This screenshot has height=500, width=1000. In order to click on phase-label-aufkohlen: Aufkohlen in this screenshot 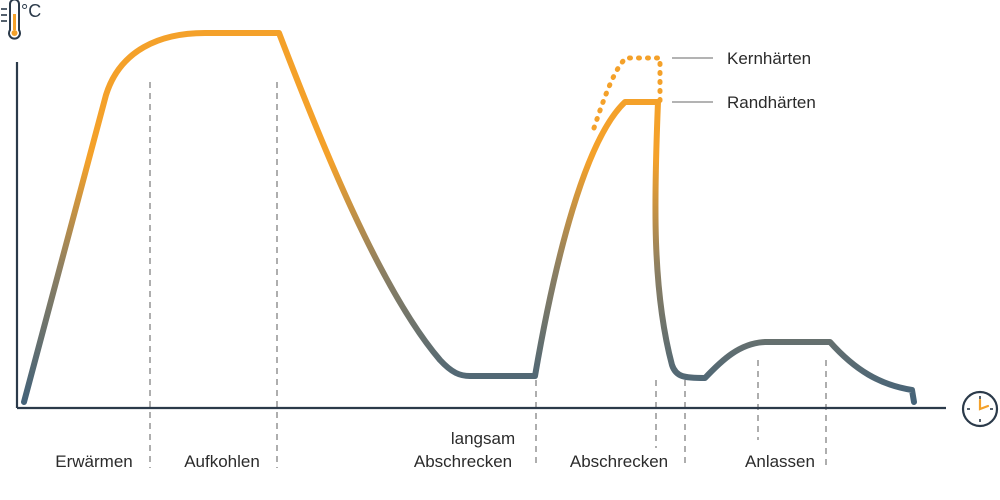, I will do `click(222, 461)`.